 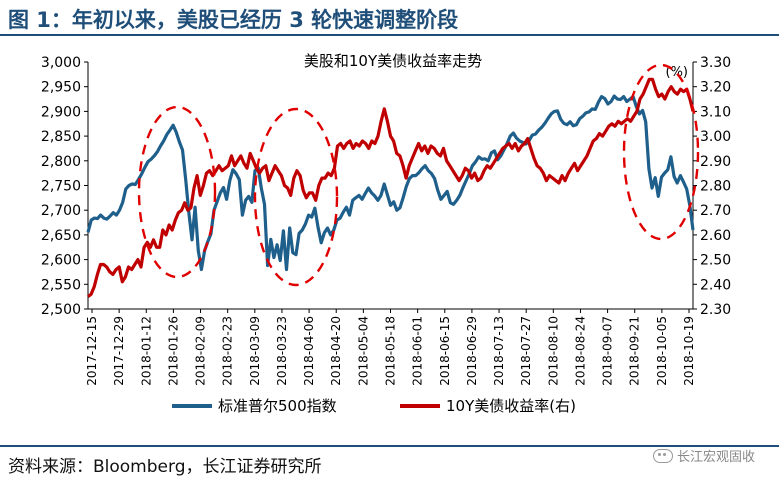 What do you see at coordinates (61, 310) in the screenshot?
I see `left-tick-label: 2,500` at bounding box center [61, 310].